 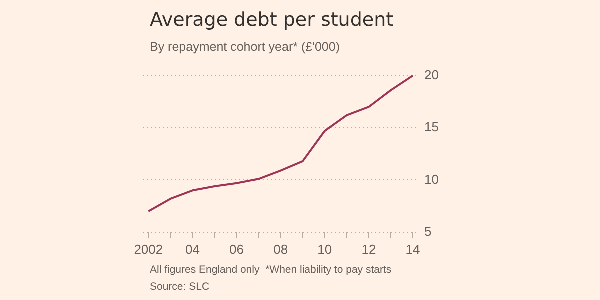 What do you see at coordinates (369, 249) in the screenshot?
I see `x-tick-label: 12` at bounding box center [369, 249].